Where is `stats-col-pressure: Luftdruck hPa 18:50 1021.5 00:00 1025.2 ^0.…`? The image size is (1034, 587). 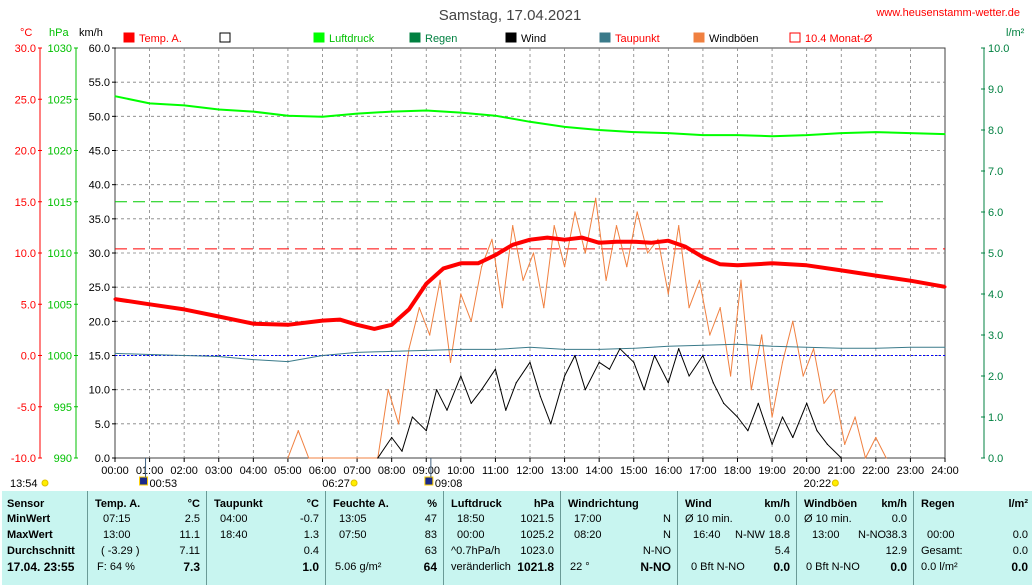 stats-col-pressure: Luftdruck hPa 18:50 1021.5 00:00 1025.2 ^0.… is located at coordinates (503, 538).